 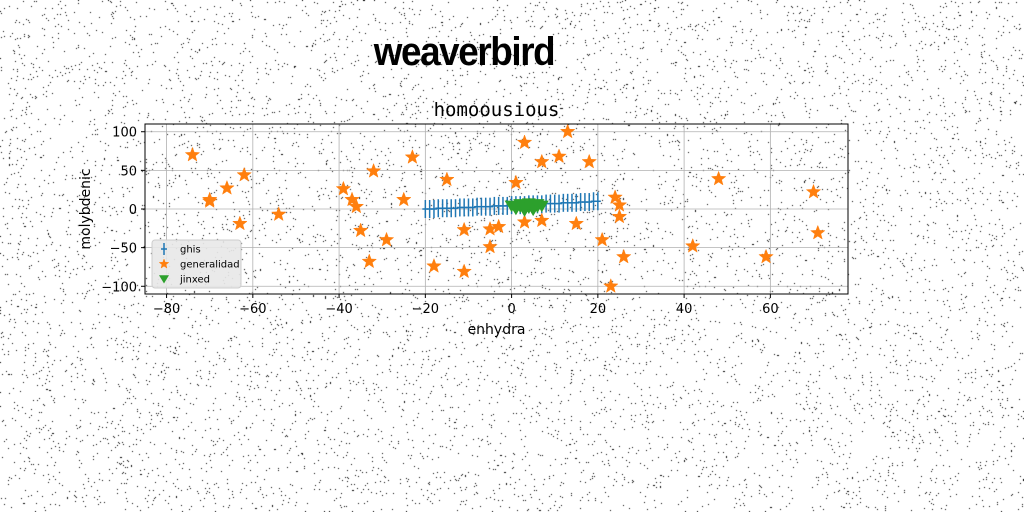 What do you see at coordinates (133, 210) in the screenshot?
I see `y-tick-label: 0` at bounding box center [133, 210].